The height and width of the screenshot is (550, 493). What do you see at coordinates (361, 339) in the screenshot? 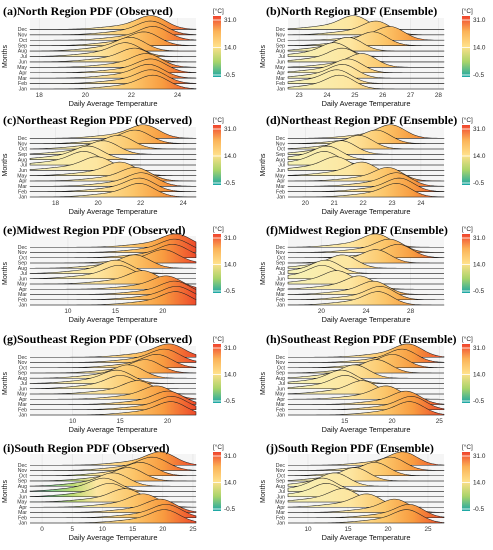
I see `panel-title: (h)Southeast Region PDF (Ensemble)` at bounding box center [361, 339].